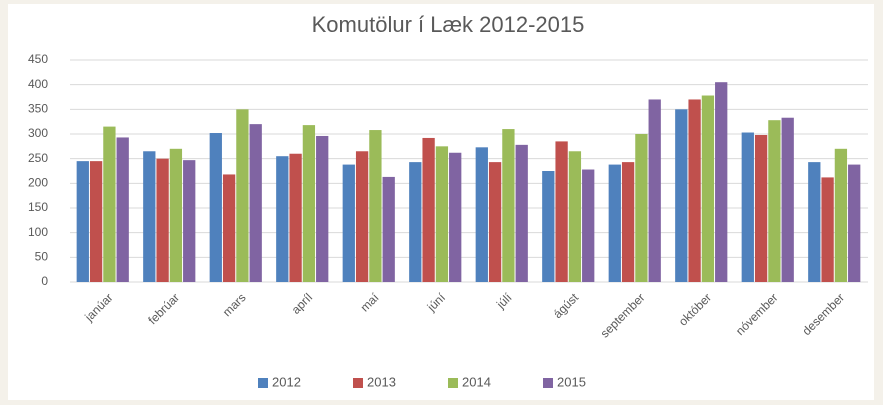  What do you see at coordinates (38, 158) in the screenshot?
I see `y-tick-label: 250` at bounding box center [38, 158].